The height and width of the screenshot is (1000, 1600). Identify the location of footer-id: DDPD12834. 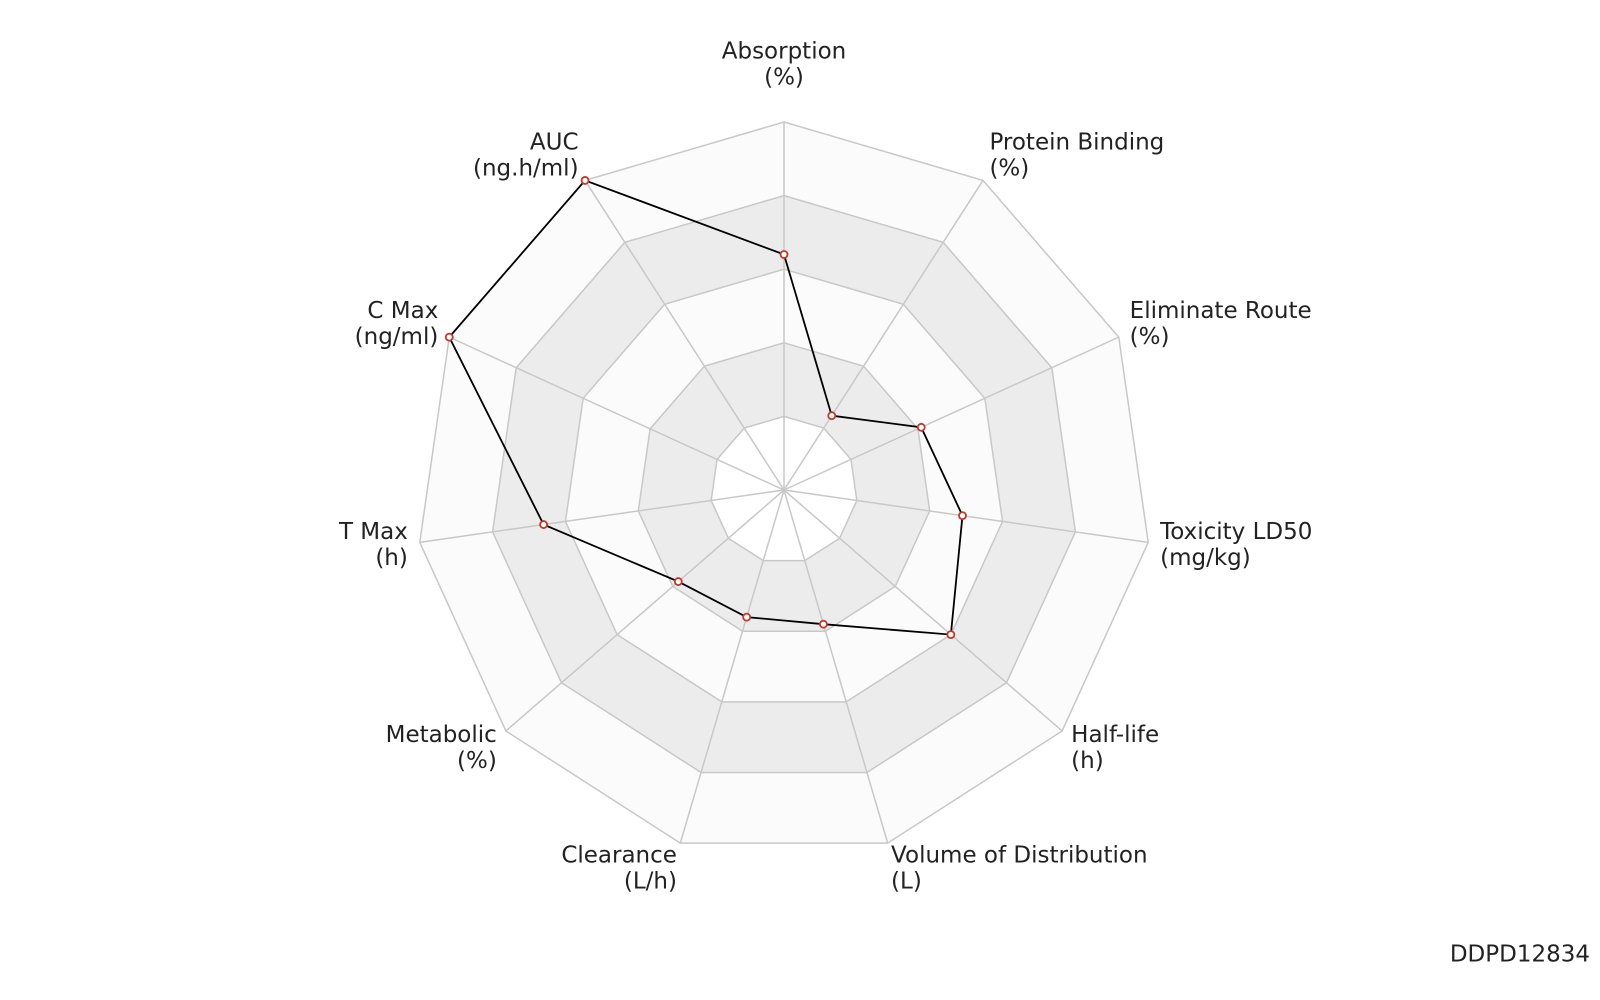
(1520, 955).